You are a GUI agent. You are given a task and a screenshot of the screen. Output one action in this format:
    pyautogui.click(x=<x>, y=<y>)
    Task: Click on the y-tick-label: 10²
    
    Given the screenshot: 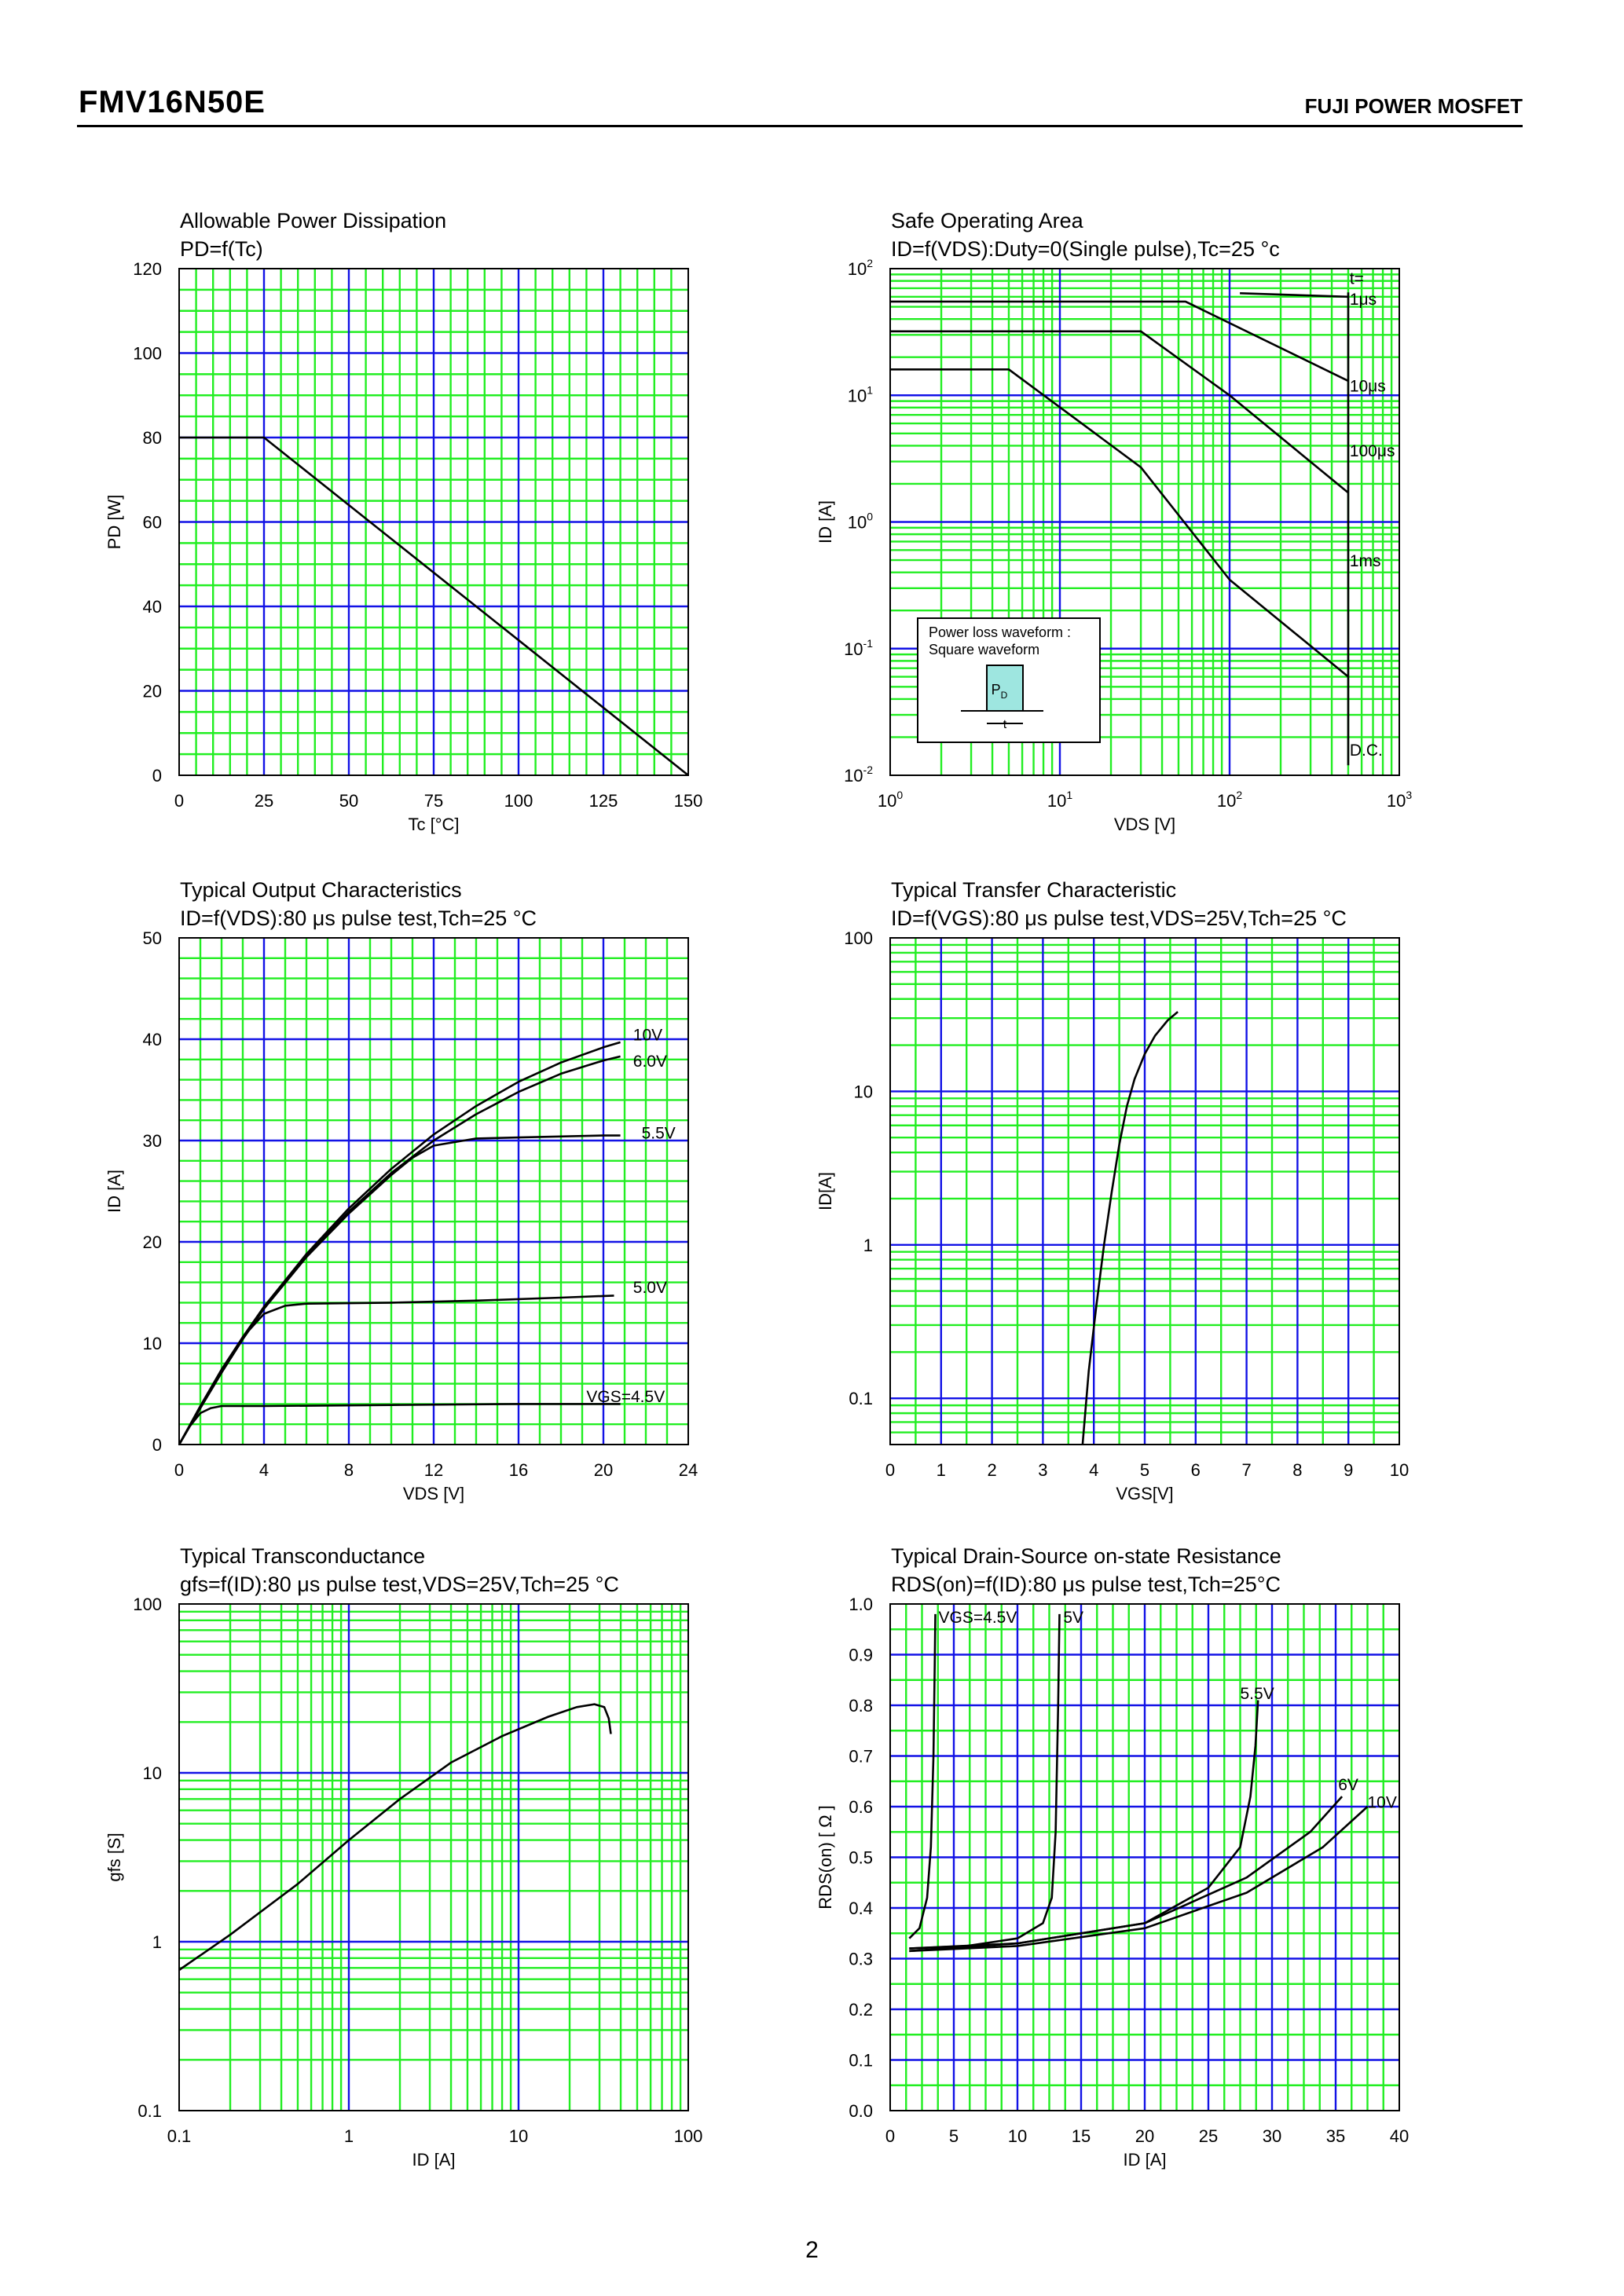 What is the action you would take?
    pyautogui.click(x=861, y=268)
    